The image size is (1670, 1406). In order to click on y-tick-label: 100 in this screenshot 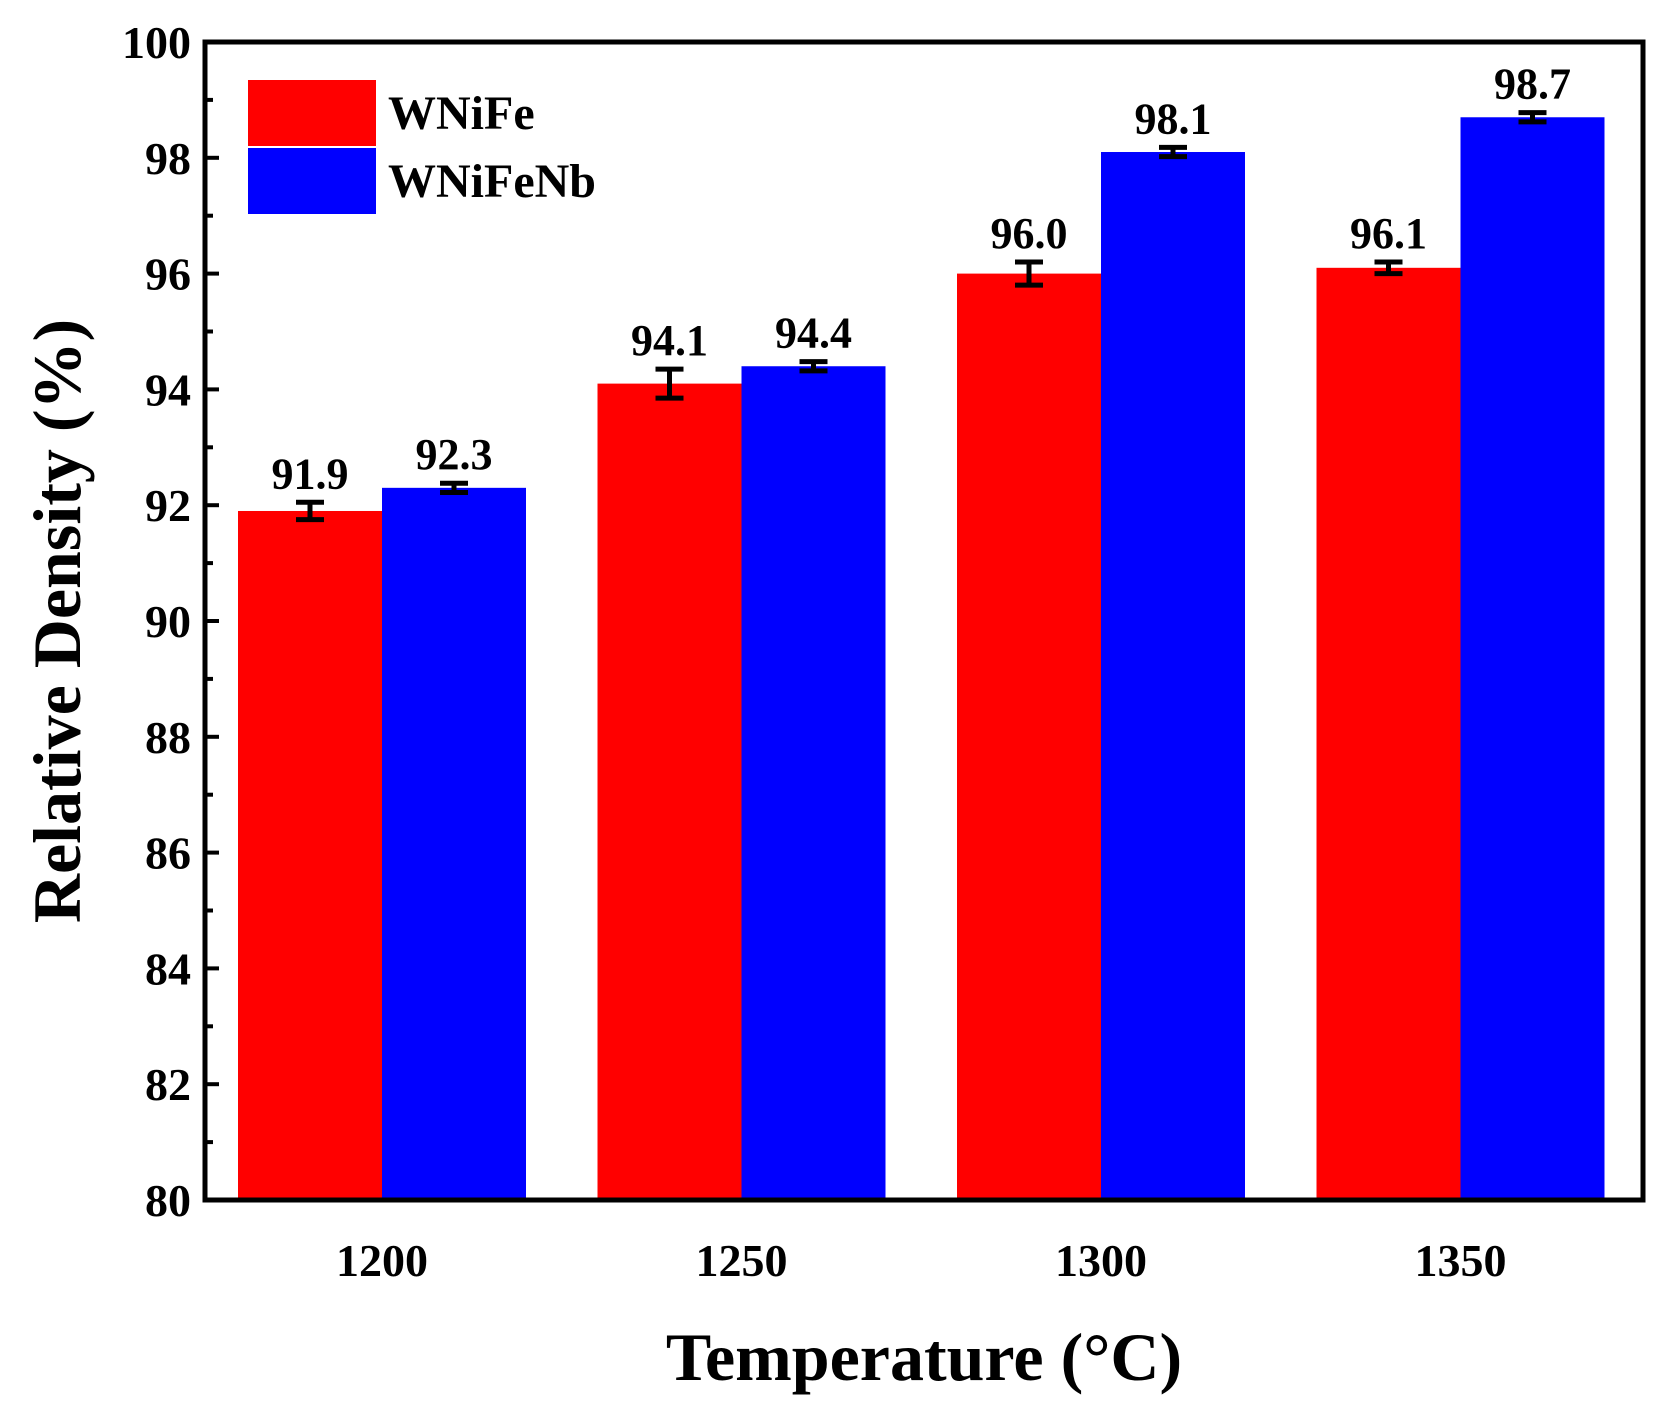, I will do `click(156, 42)`.